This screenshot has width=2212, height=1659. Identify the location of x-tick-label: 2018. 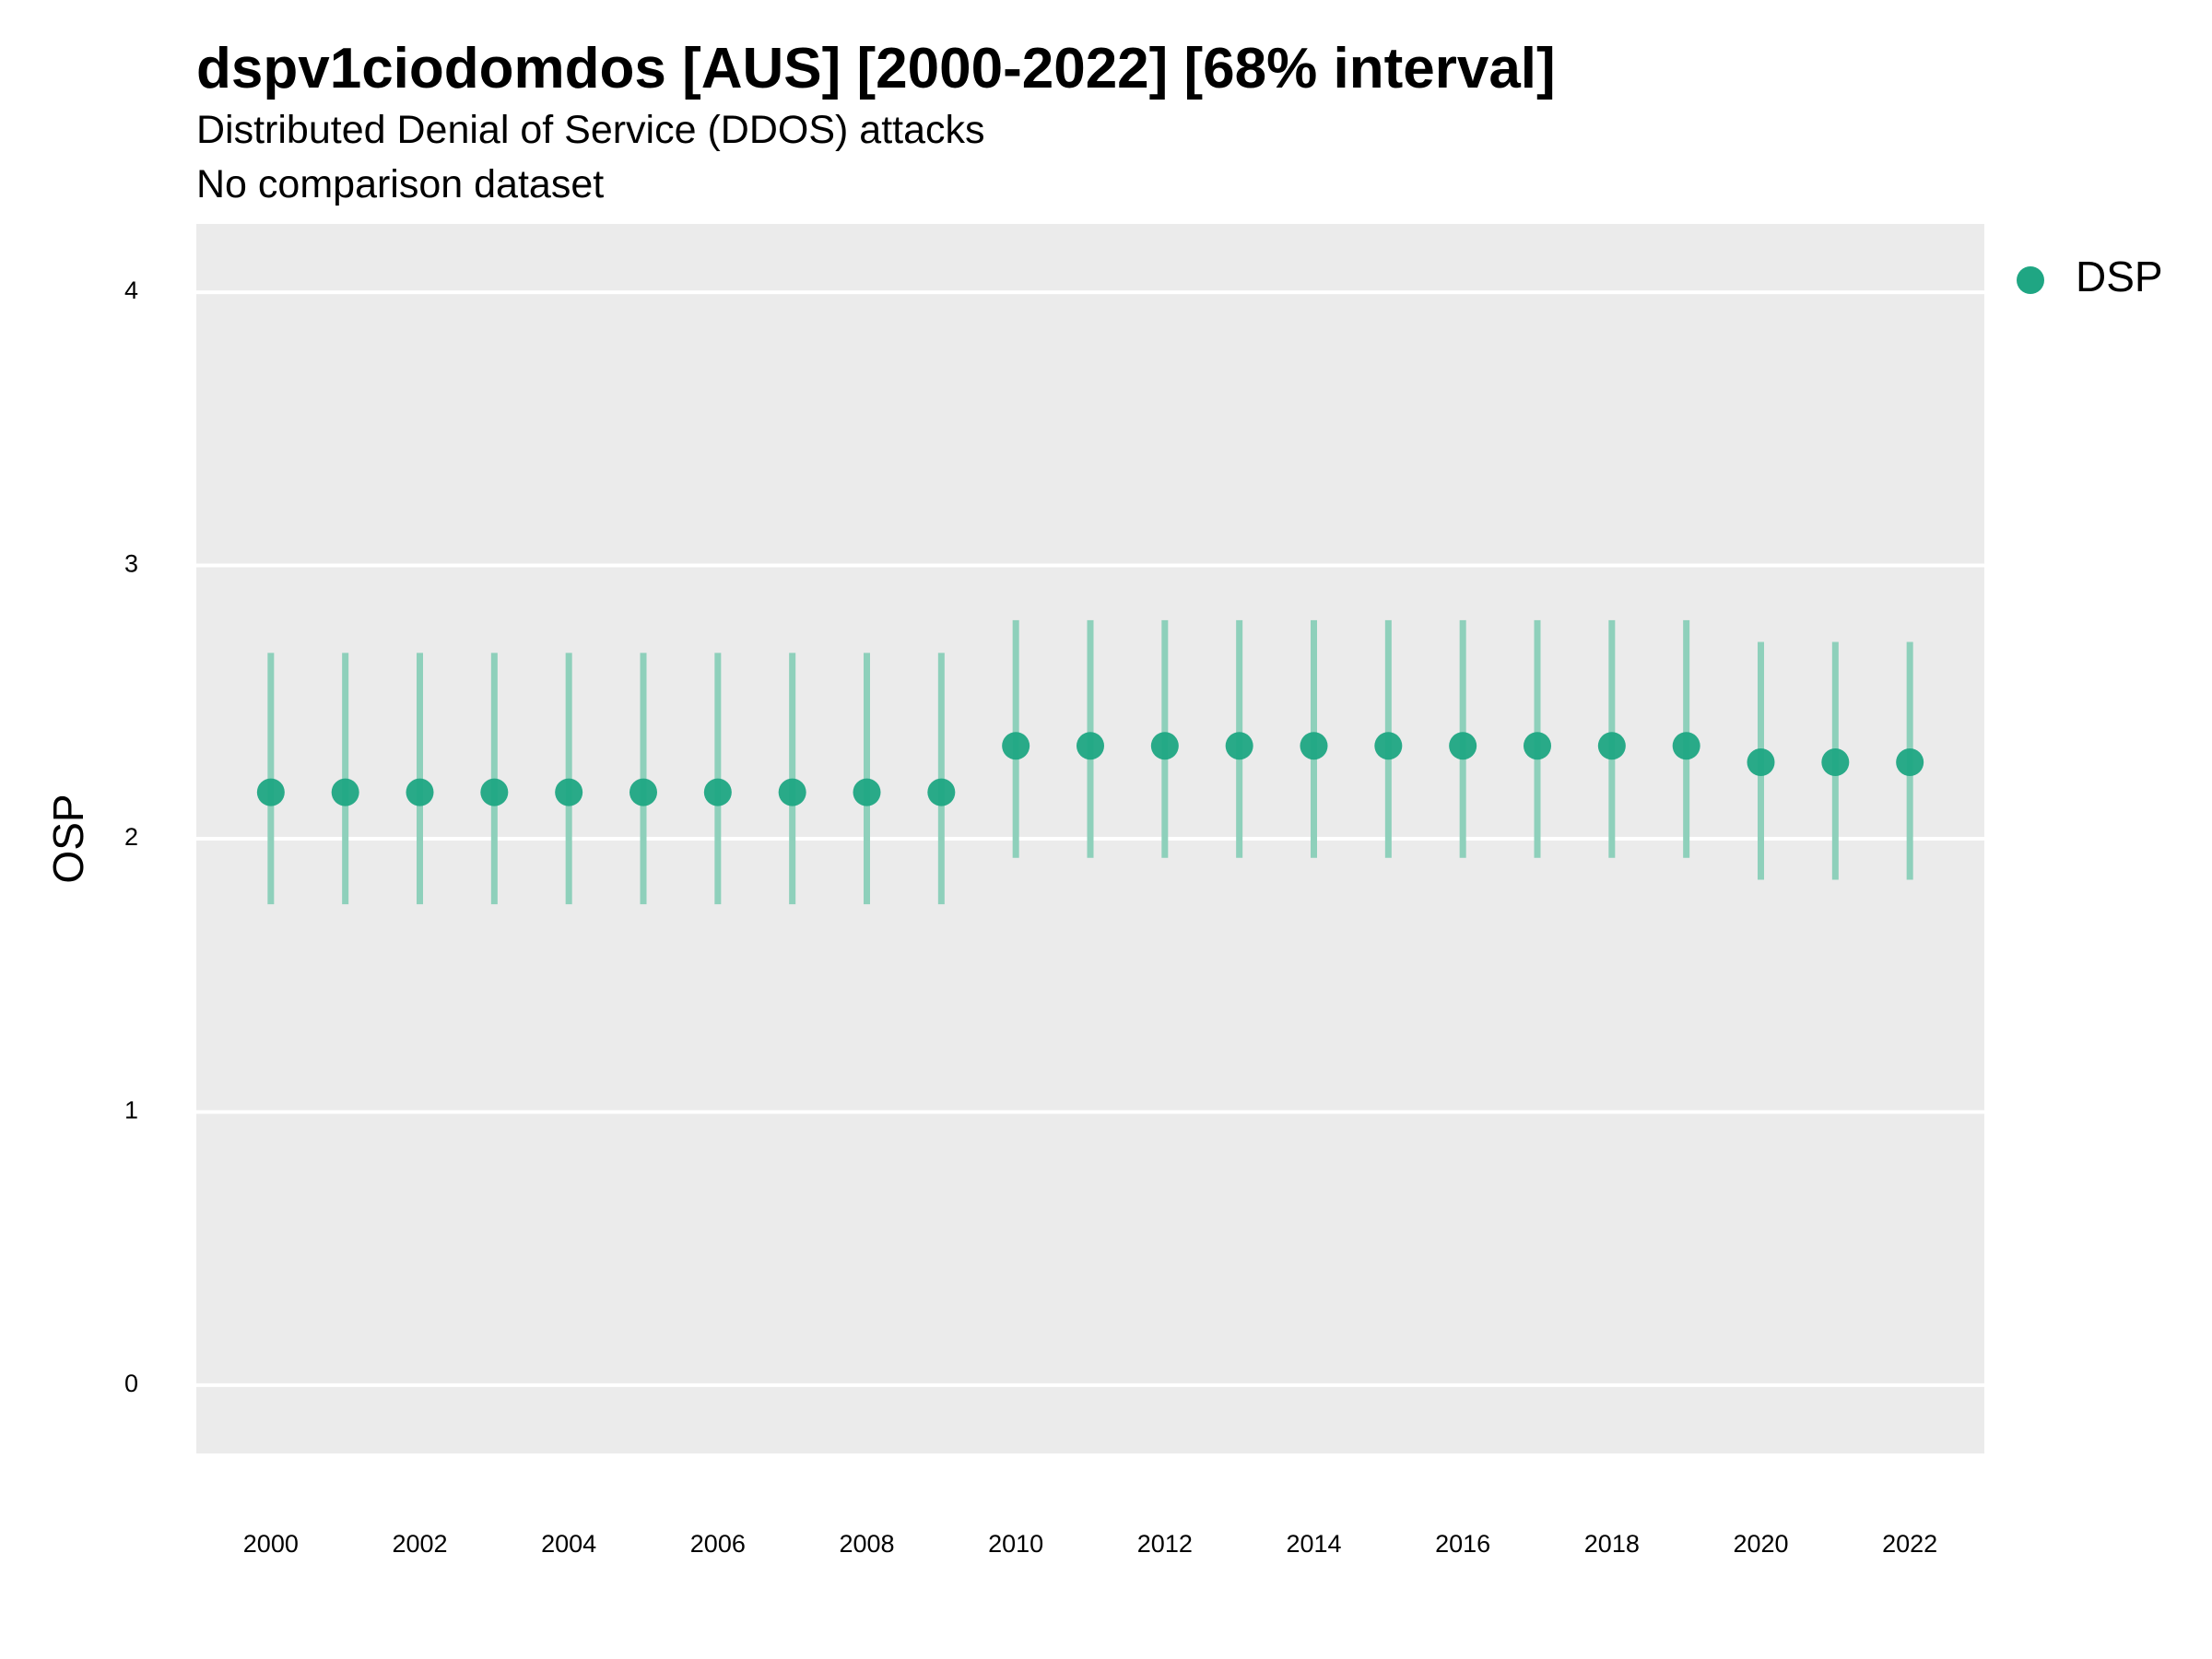
(1612, 1544).